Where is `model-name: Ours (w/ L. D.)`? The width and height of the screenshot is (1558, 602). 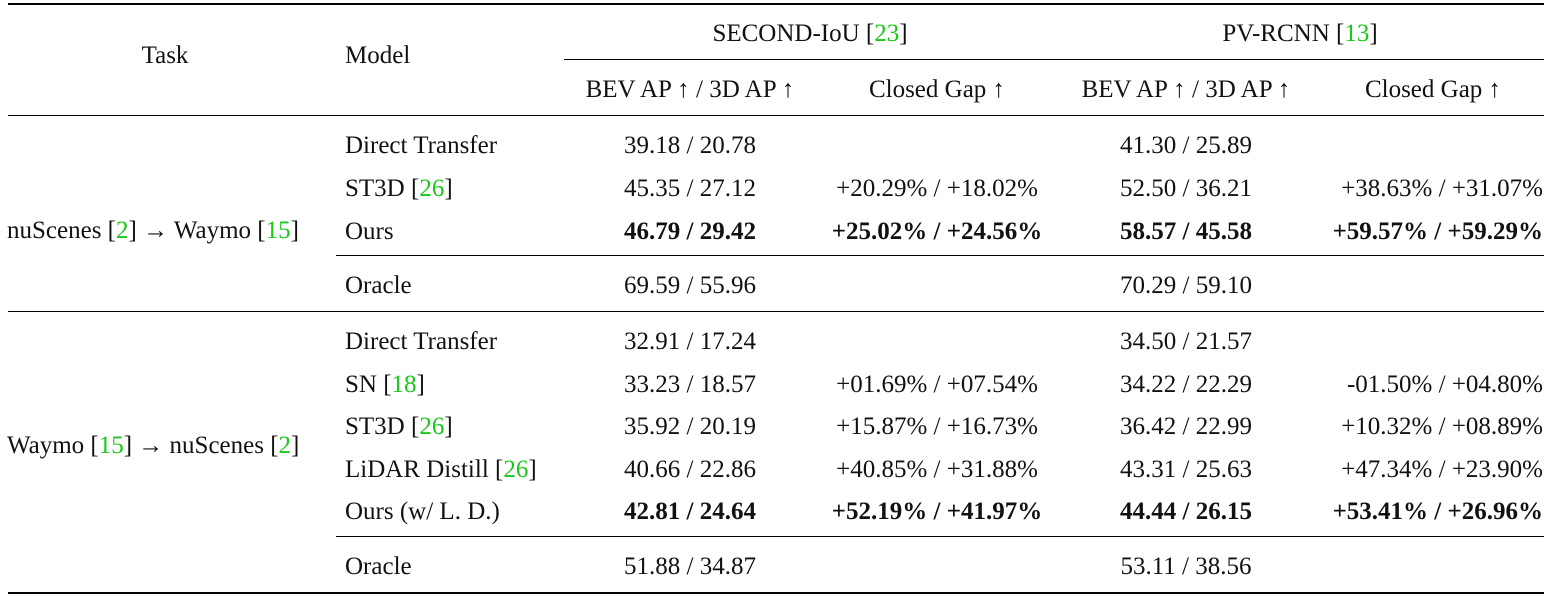 model-name: Ours (w/ L. D.) is located at coordinates (422, 511).